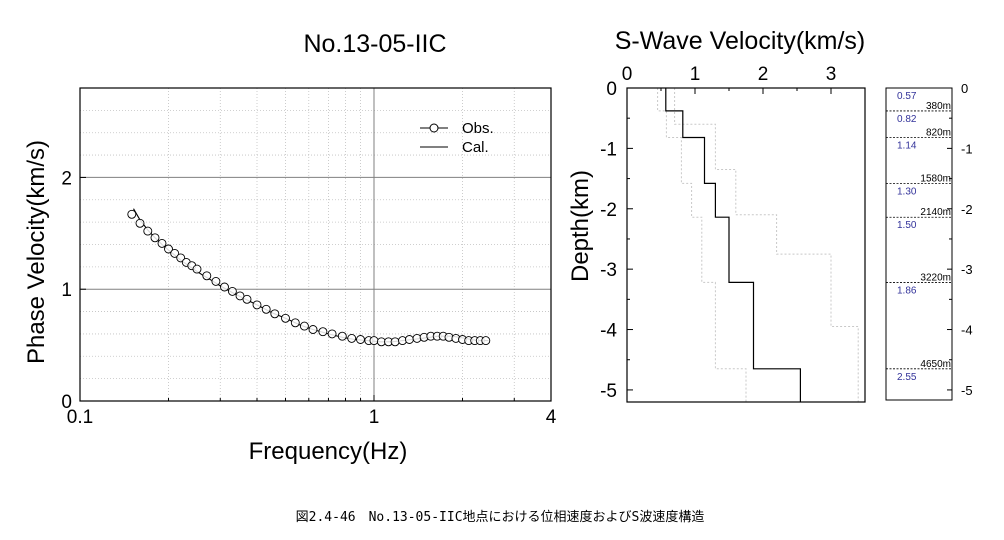 Image resolution: width=1004 pixels, height=540 pixels. What do you see at coordinates (36, 252) in the screenshot?
I see `left-y-axis-label: Phase Velocity(km/s)` at bounding box center [36, 252].